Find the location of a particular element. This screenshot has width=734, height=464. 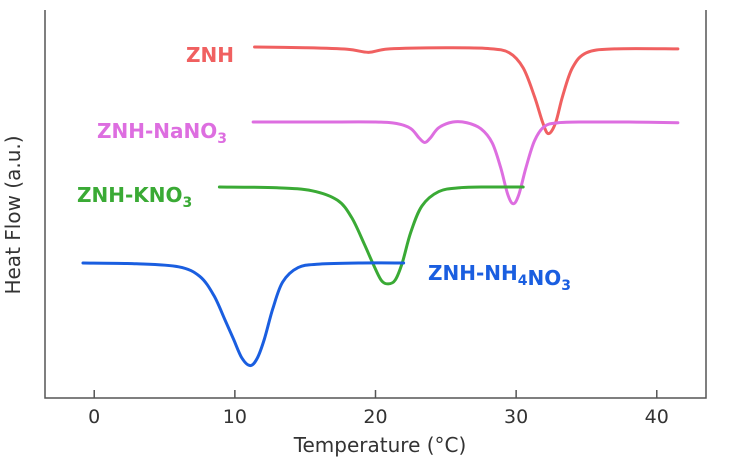

series-label-znh: ZNH is located at coordinates (210, 55).